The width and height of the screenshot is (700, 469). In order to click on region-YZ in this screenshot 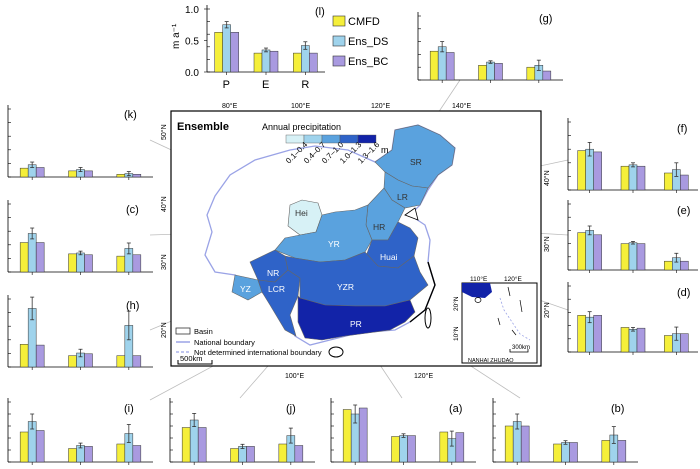, I will do `click(247, 287)`.